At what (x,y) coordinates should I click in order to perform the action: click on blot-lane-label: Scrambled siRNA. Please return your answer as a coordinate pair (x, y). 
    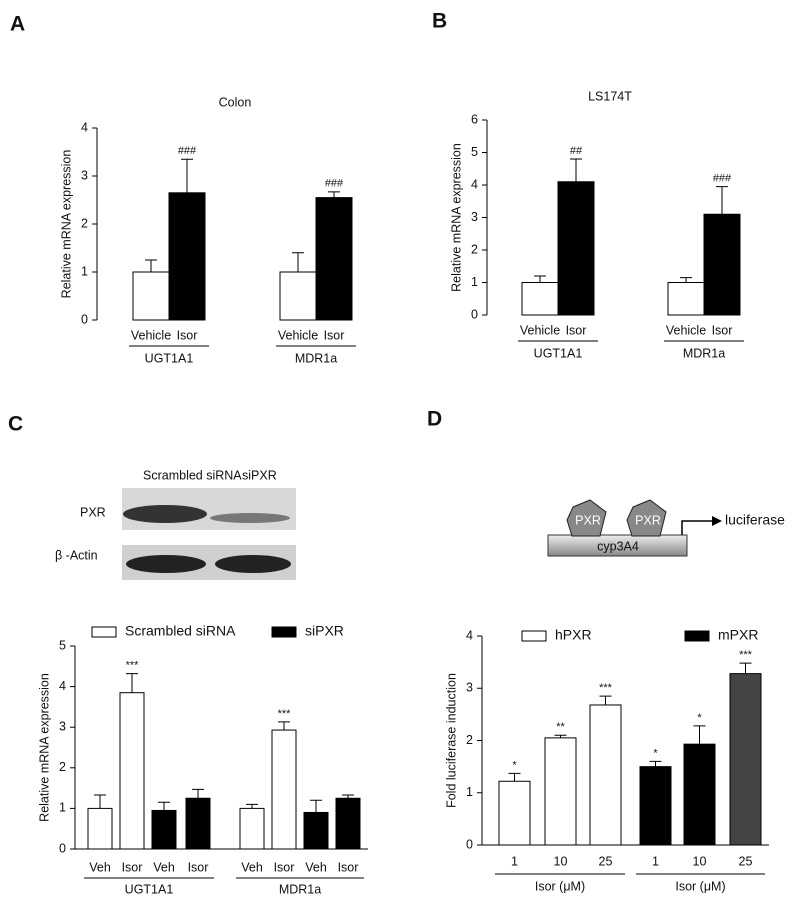
    Looking at the image, I should click on (192, 475).